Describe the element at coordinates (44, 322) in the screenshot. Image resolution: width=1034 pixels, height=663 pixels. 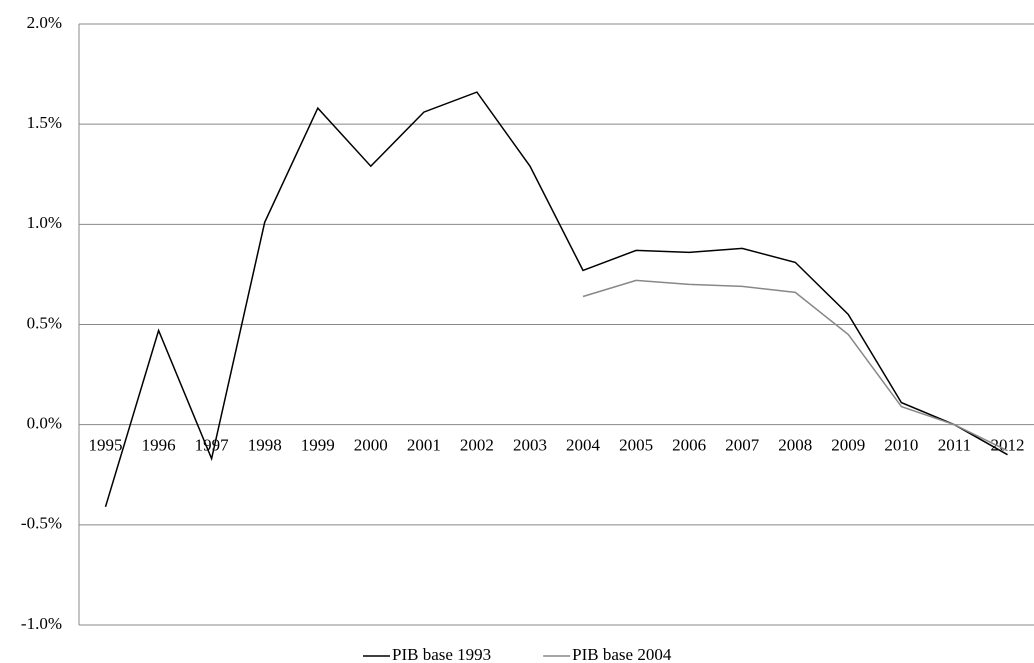
I see `y-tick-label: 0.5%` at that location.